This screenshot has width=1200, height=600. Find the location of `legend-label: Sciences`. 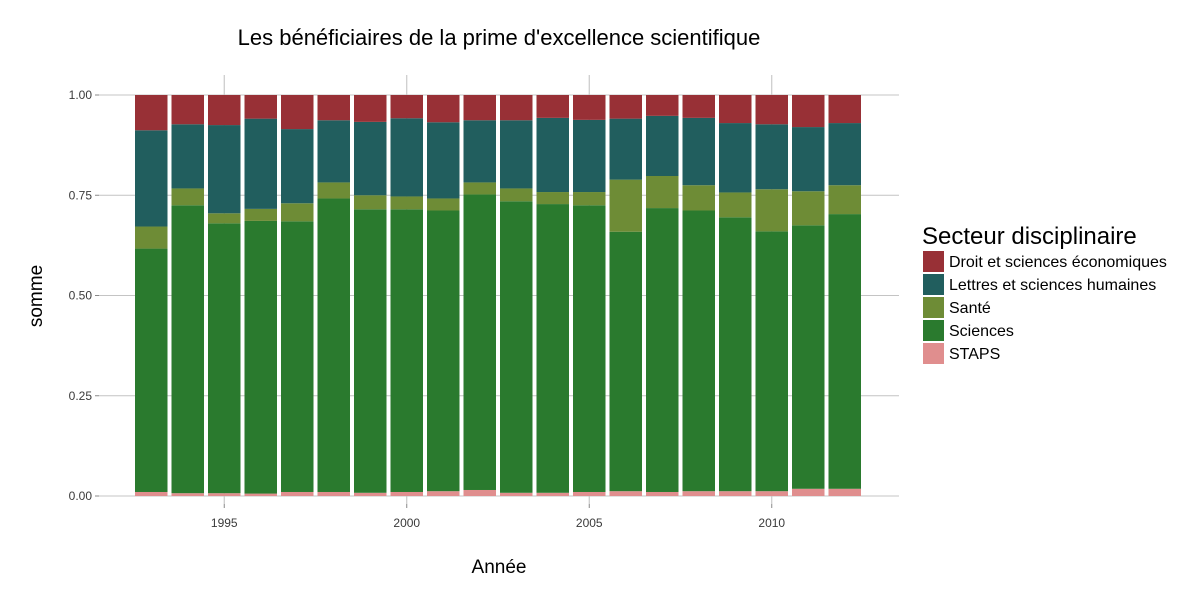

legend-label: Sciences is located at coordinates (981, 331).